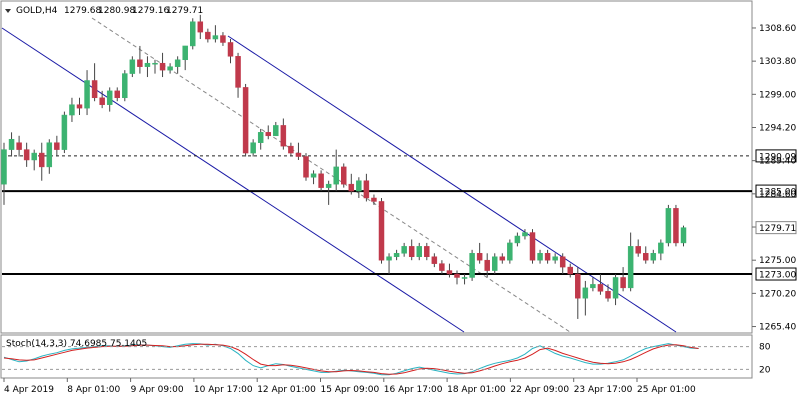 The width and height of the screenshot is (800, 403). Describe the element at coordinates (777, 276) in the screenshot. I see `level-label: 1273.00` at that location.